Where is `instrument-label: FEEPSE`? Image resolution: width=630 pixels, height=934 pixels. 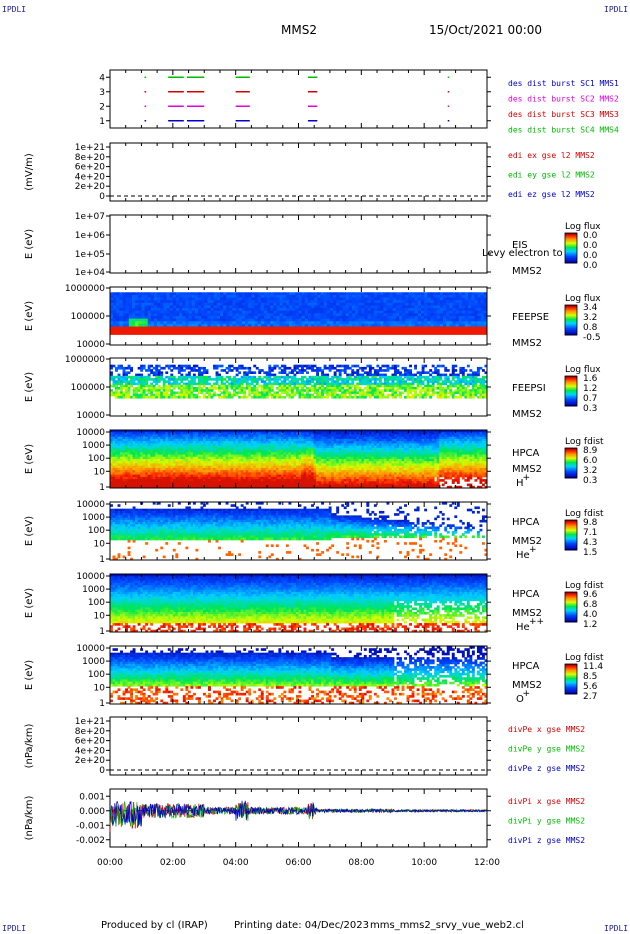 instrument-label: FEEPSE is located at coordinates (530, 317).